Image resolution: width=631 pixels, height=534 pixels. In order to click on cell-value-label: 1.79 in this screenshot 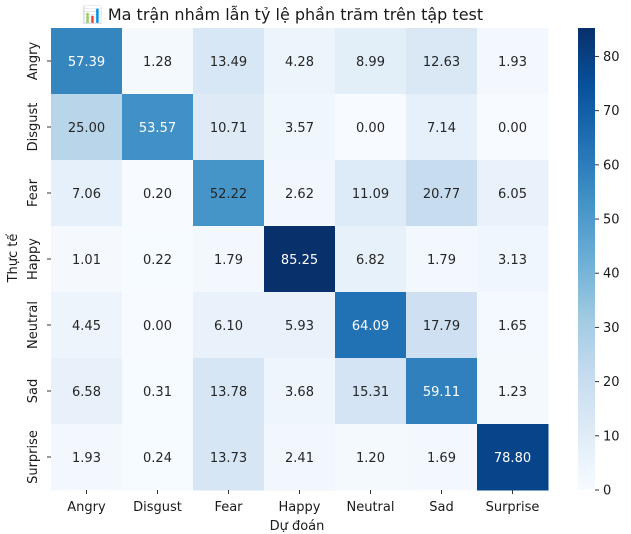, I will do `click(228, 260)`.